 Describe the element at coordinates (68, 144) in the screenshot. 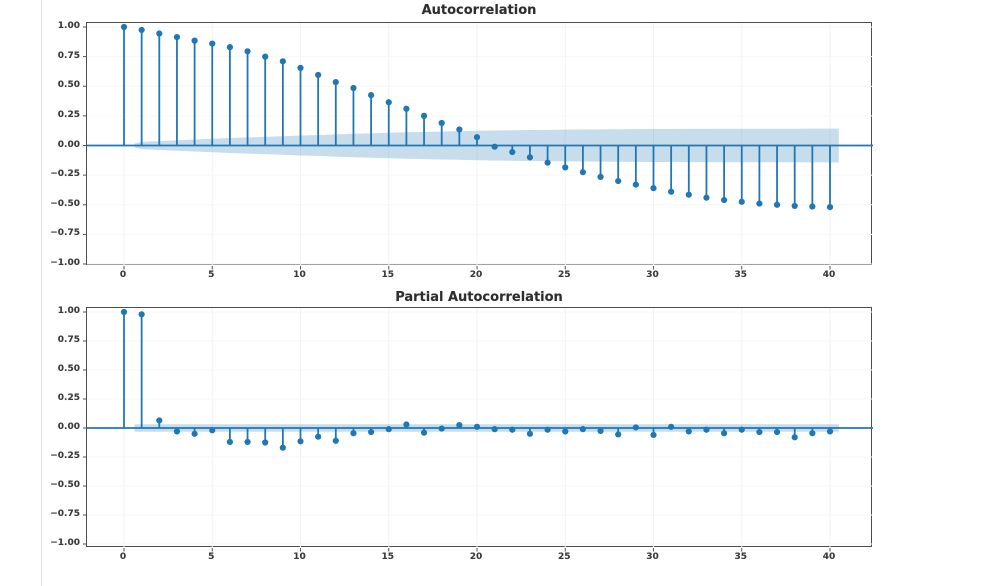

I see `acf-y-tick-label: 0.00` at that location.